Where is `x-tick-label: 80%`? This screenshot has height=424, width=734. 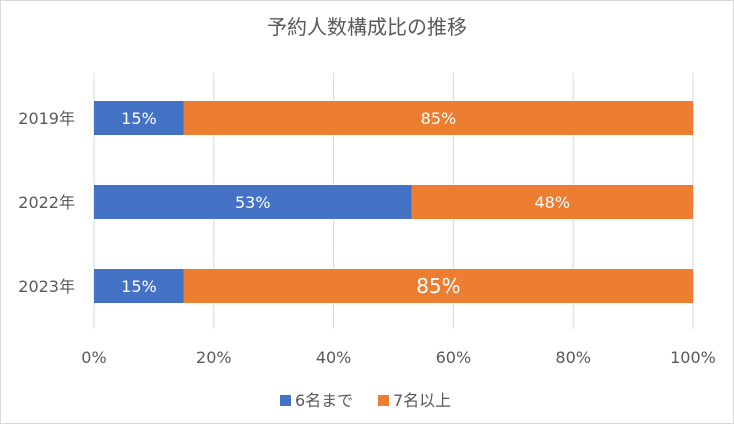 x-tick-label: 80% is located at coordinates (573, 357).